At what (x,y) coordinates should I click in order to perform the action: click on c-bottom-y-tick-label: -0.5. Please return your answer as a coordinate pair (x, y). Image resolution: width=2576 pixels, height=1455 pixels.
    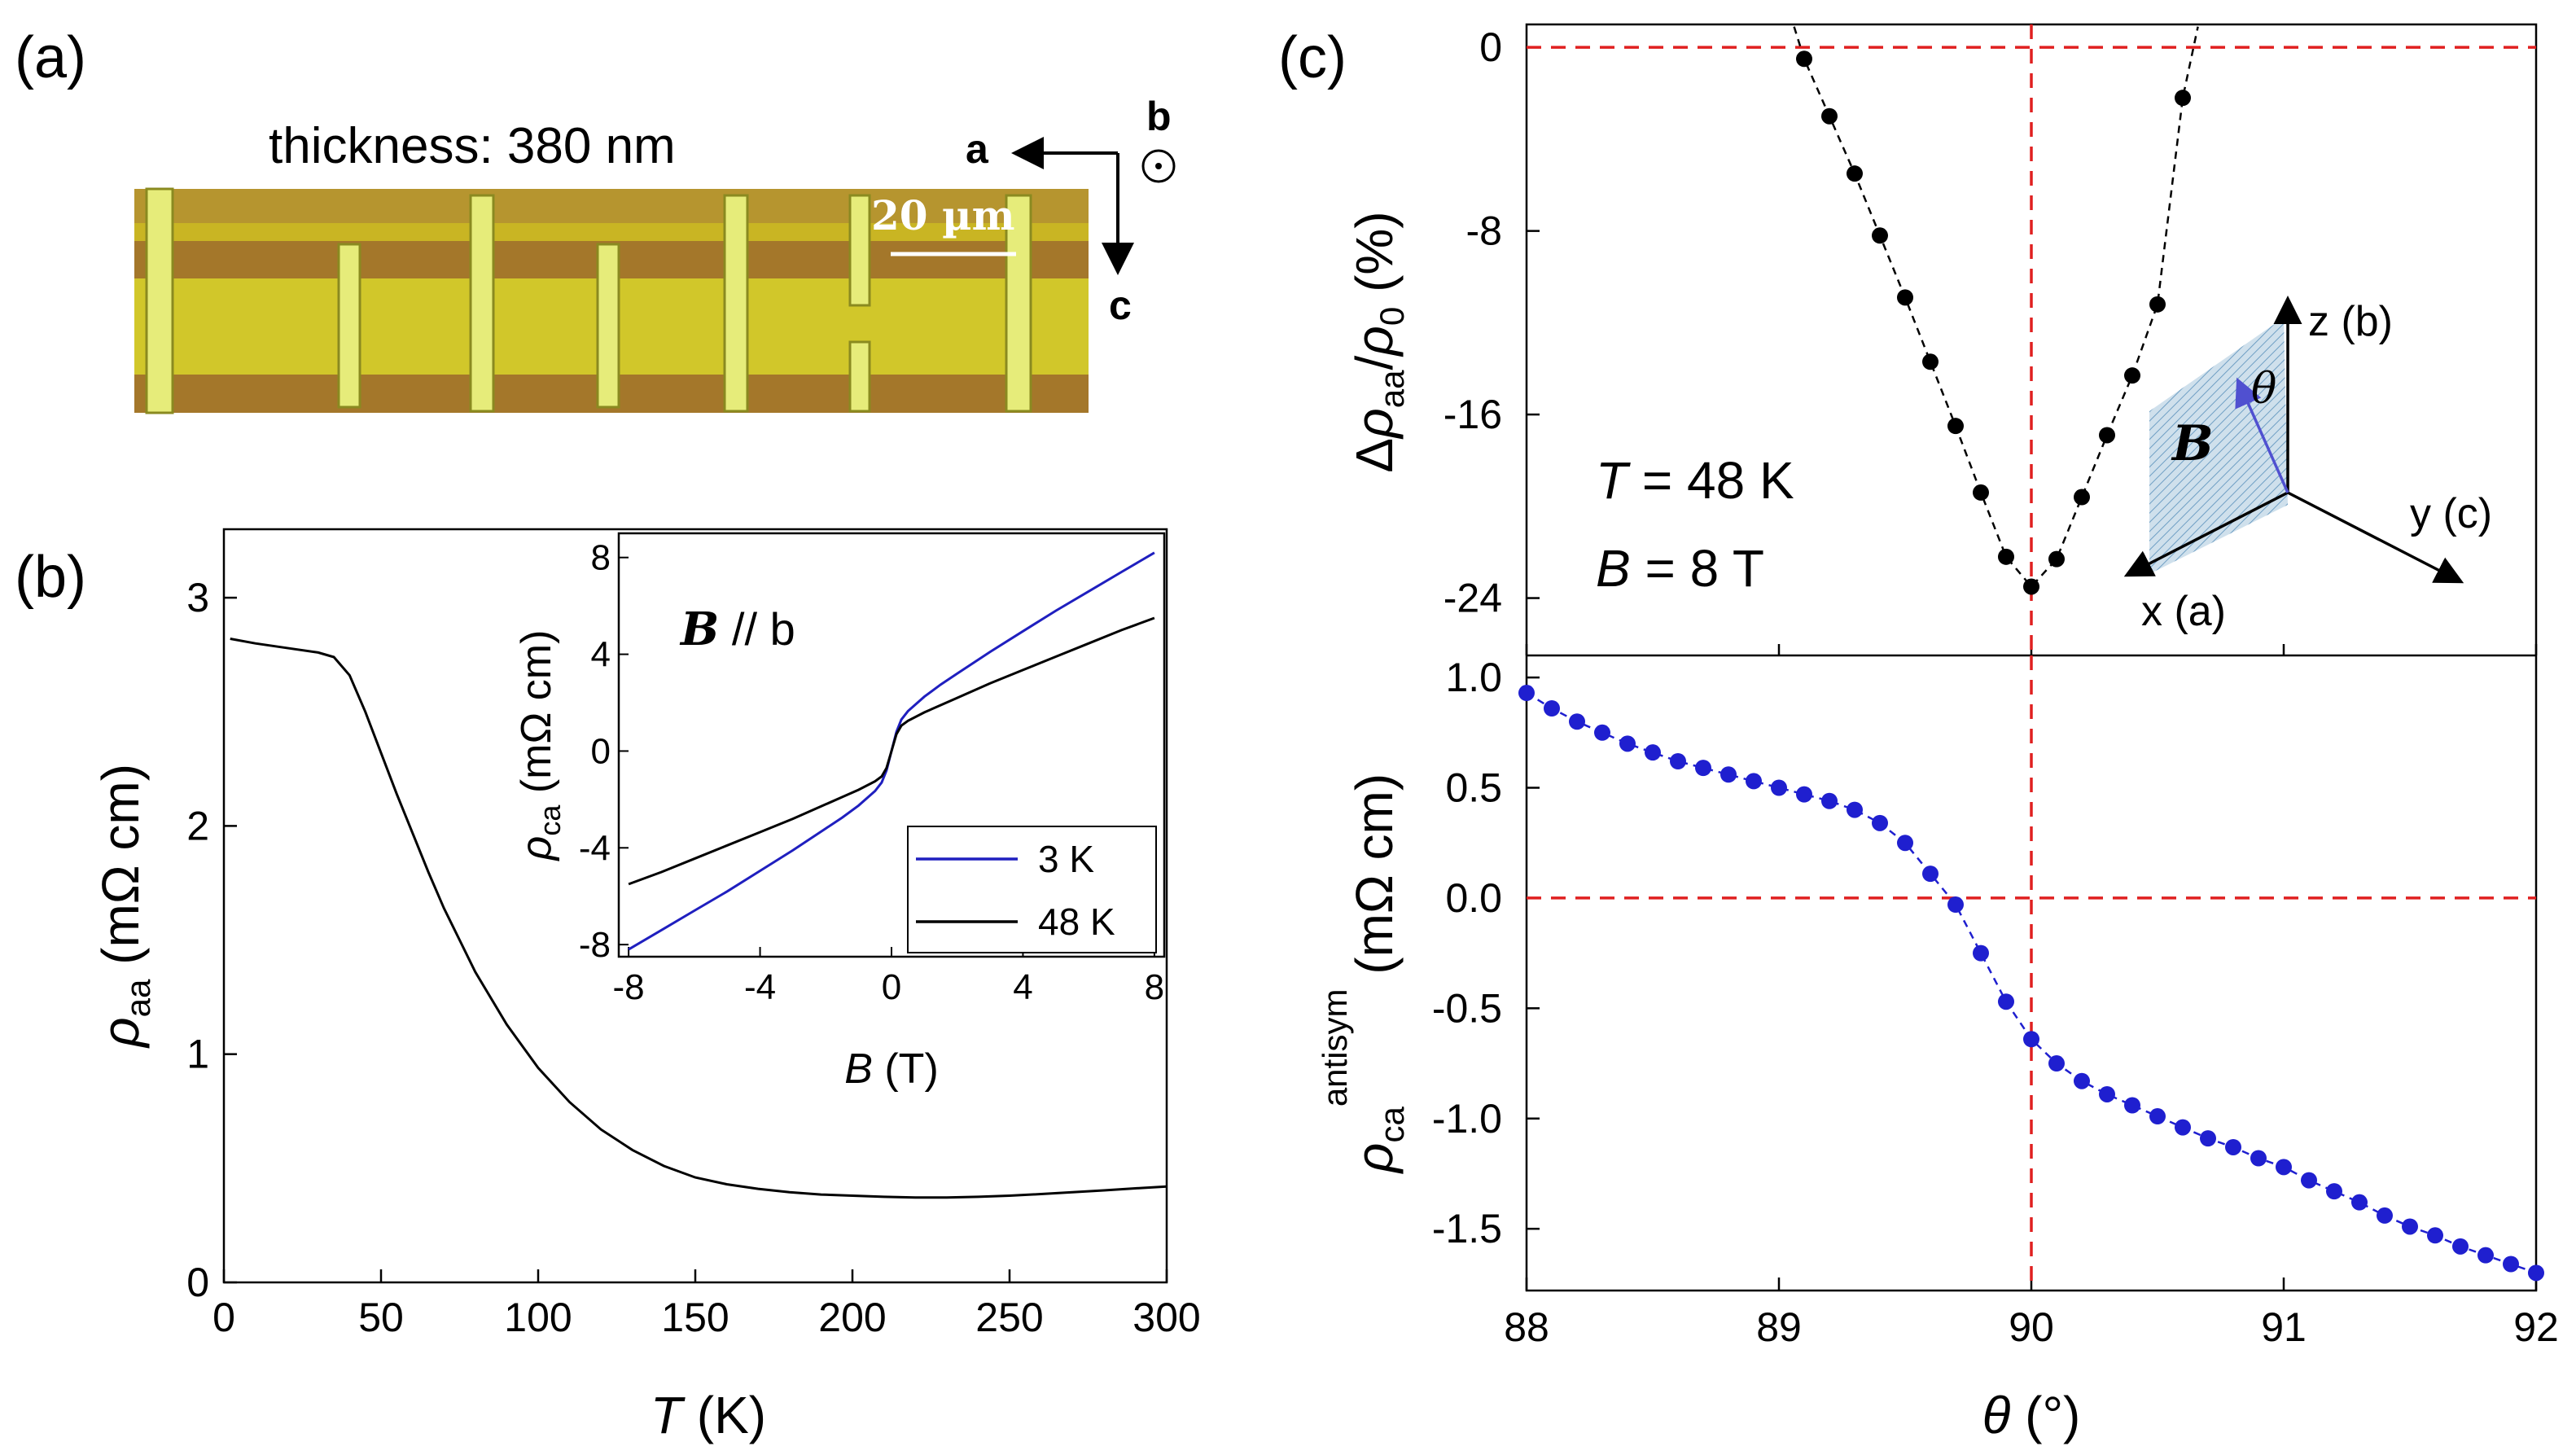
    Looking at the image, I should click on (1467, 1008).